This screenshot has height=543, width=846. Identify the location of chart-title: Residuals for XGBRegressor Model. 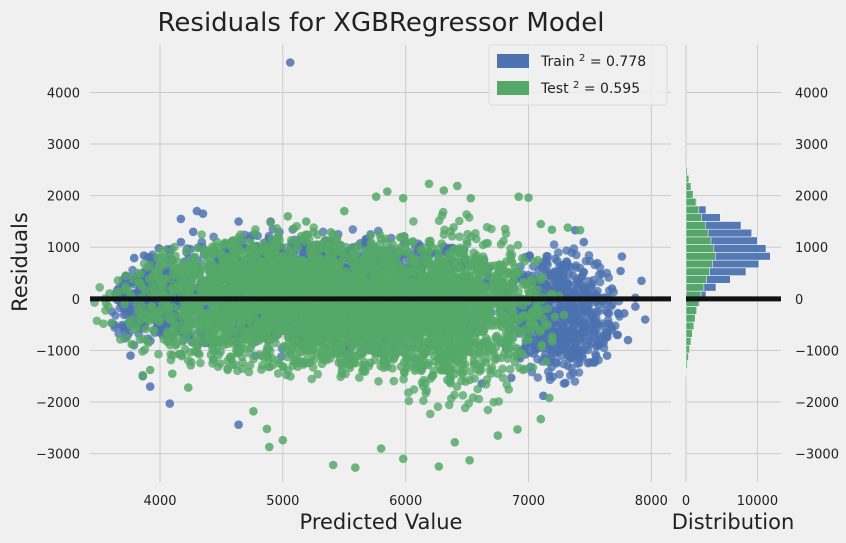
(381, 23).